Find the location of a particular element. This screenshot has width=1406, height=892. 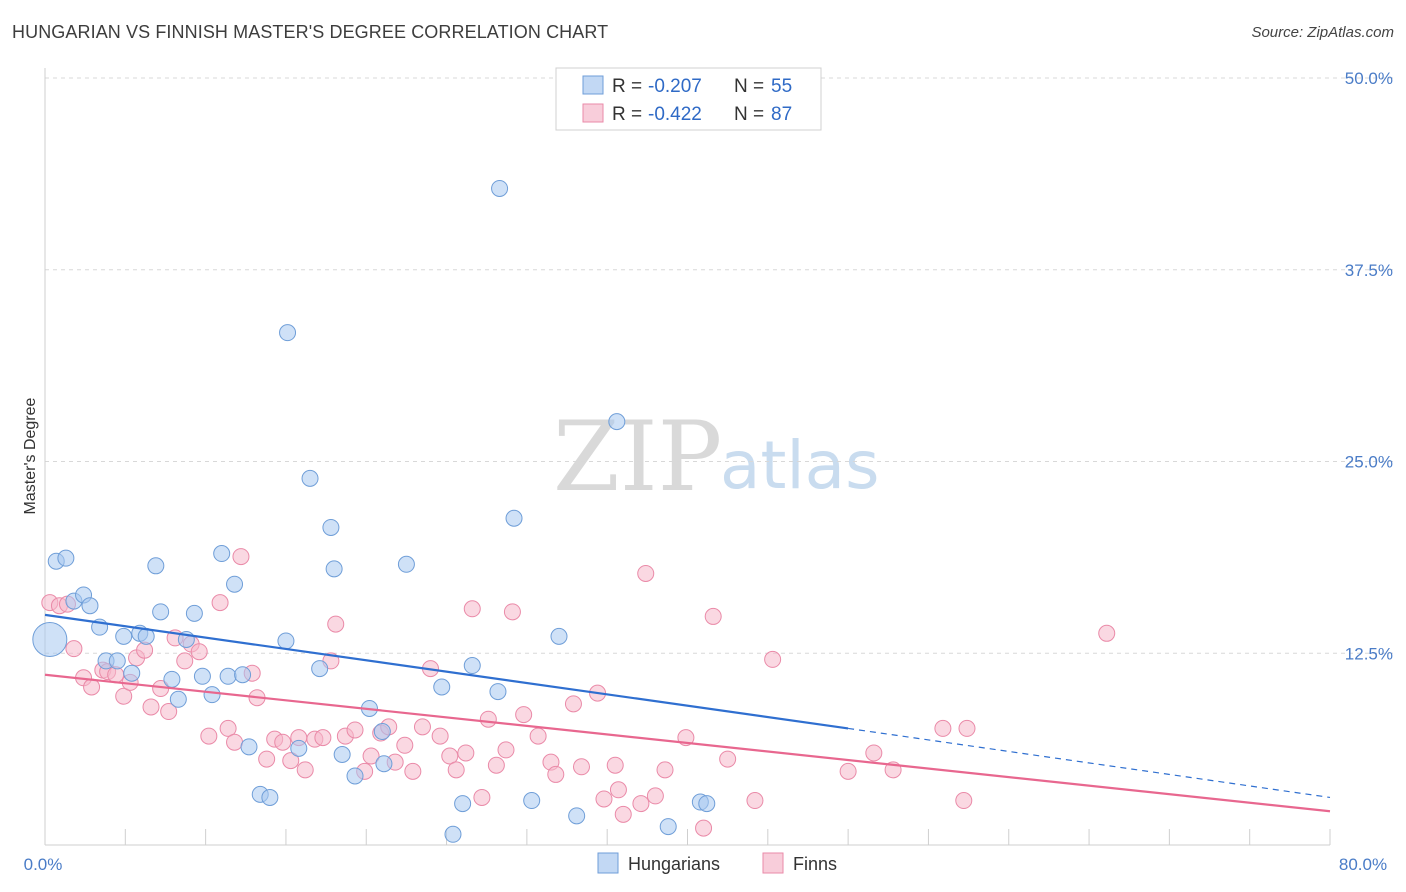

bottom-legend: Hungarians Finns is located at coordinates (717, 863).